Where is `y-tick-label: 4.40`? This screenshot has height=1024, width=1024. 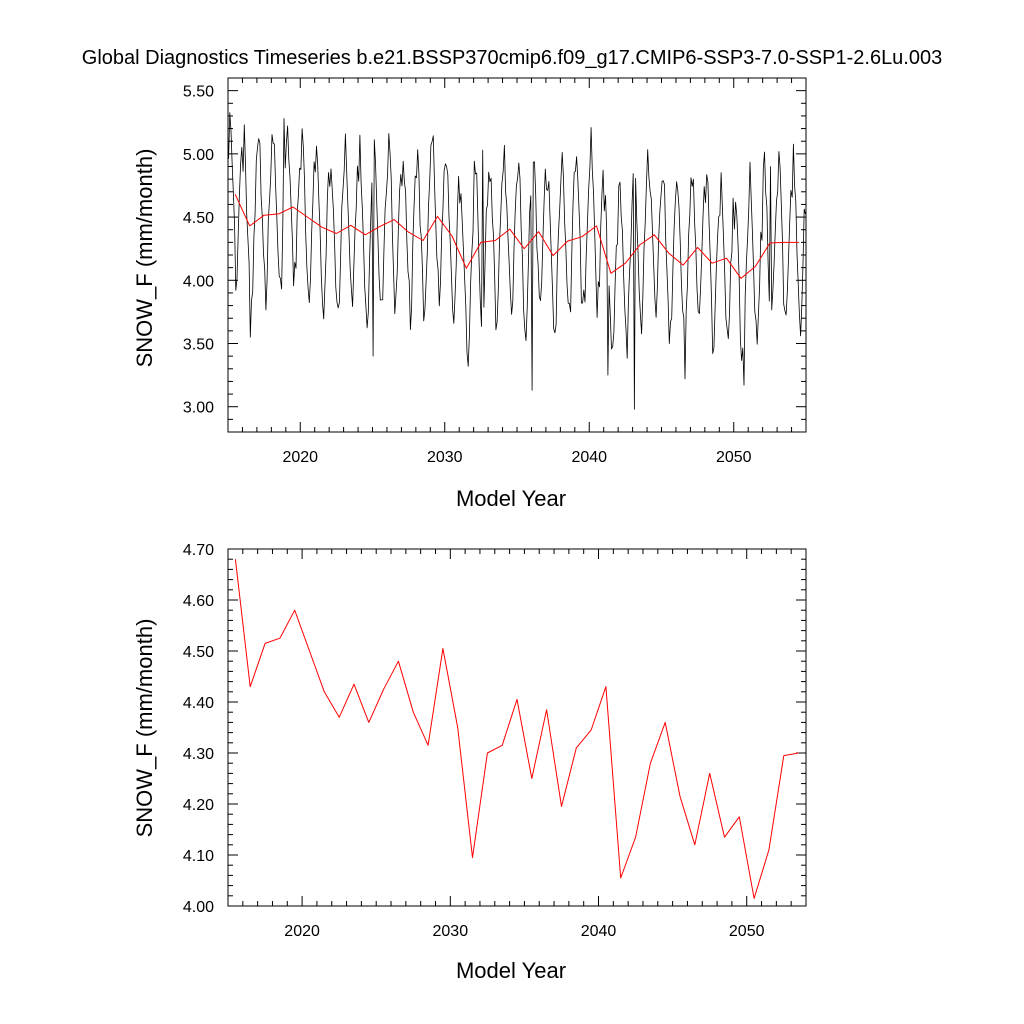 y-tick-label: 4.40 is located at coordinates (198, 703).